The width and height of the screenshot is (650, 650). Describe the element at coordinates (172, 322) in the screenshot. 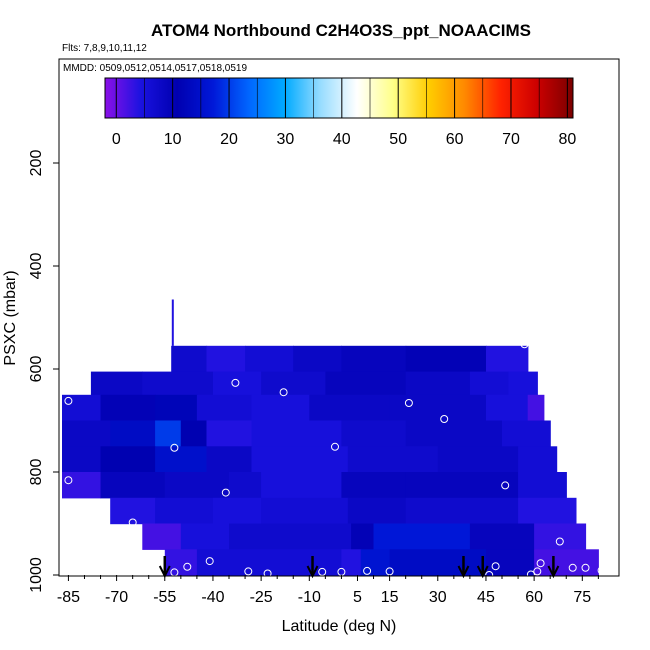

I see `heat-spike` at that location.